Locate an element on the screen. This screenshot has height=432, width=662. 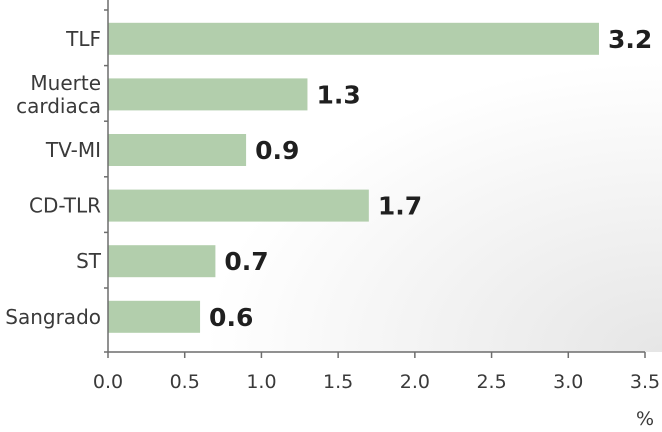
bar-cd-tlr is located at coordinates (238, 205).